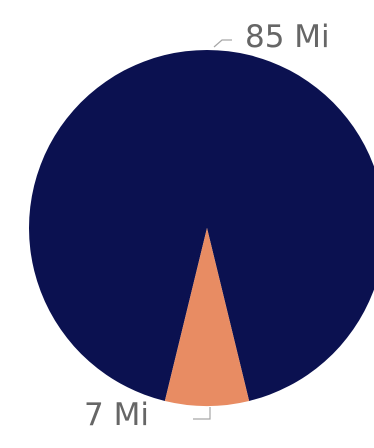  I want to click on data-label-small-slice: 7 Mi, so click(116, 415).